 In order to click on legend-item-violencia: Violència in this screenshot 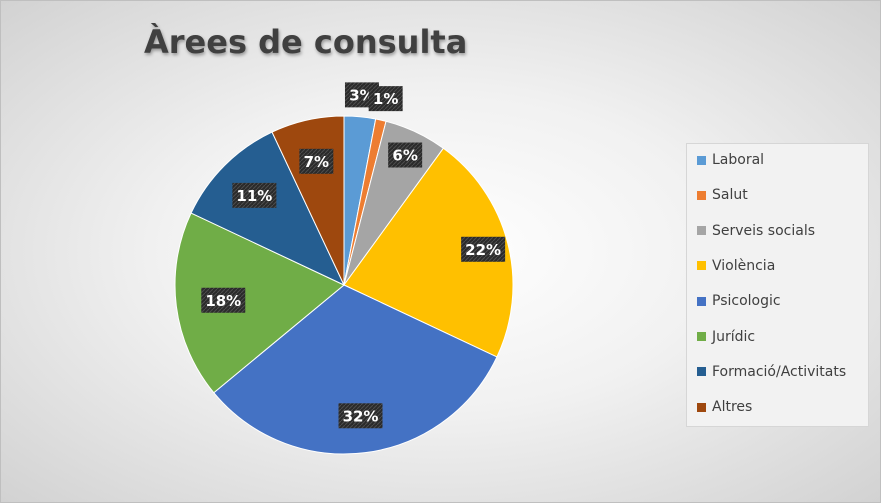, I will do `click(736, 266)`.